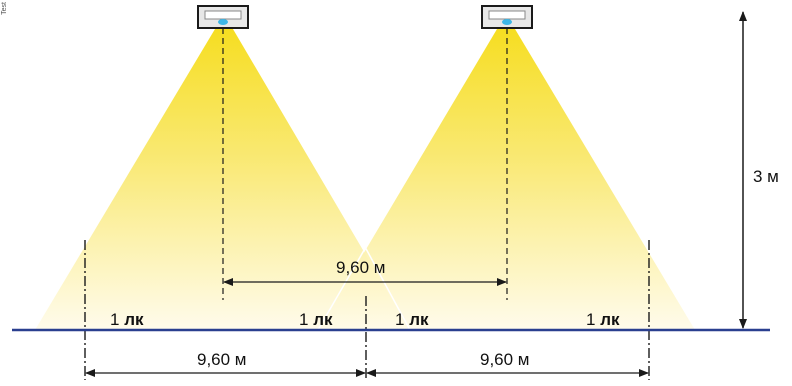 The height and width of the screenshot is (386, 792). What do you see at coordinates (223, 17) in the screenshot?
I see `left-luminaire` at bounding box center [223, 17].